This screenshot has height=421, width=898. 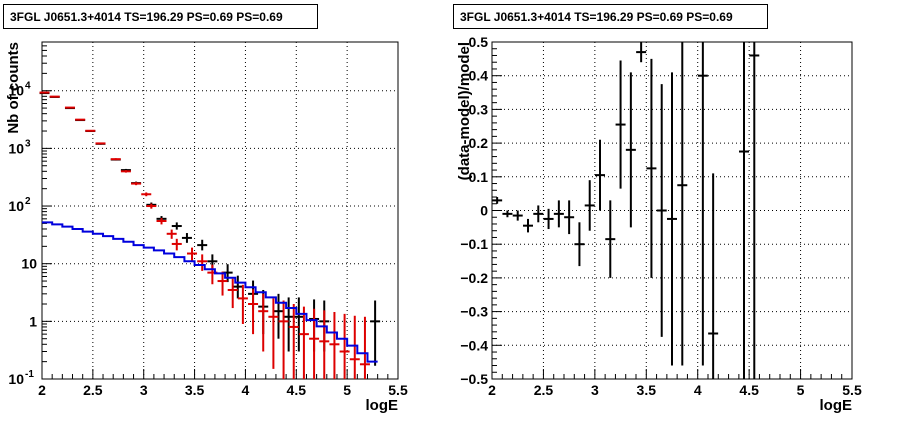 I want to click on y-tick-label: 10 2, so click(x=19, y=205).